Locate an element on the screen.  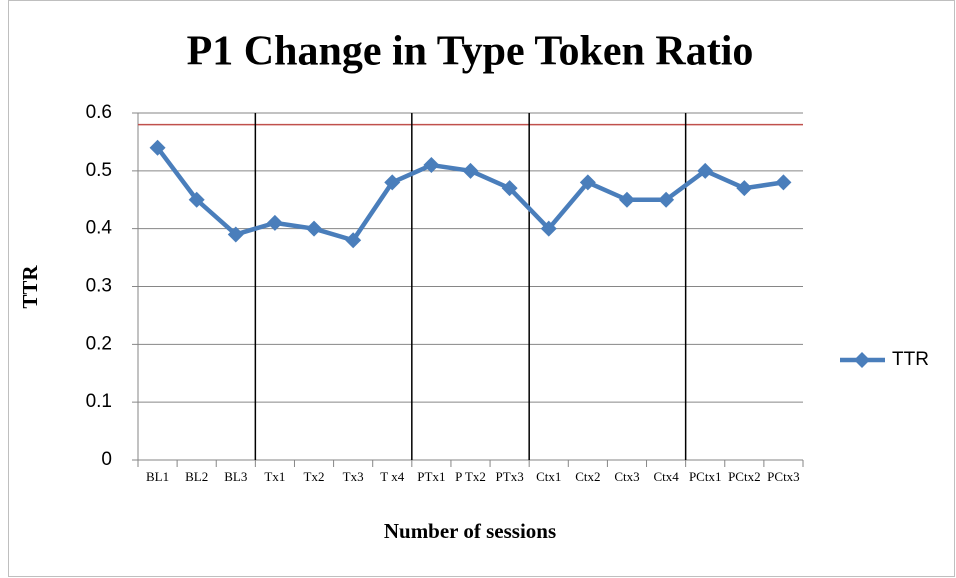
x-tick-label: PTx3 is located at coordinates (510, 476).